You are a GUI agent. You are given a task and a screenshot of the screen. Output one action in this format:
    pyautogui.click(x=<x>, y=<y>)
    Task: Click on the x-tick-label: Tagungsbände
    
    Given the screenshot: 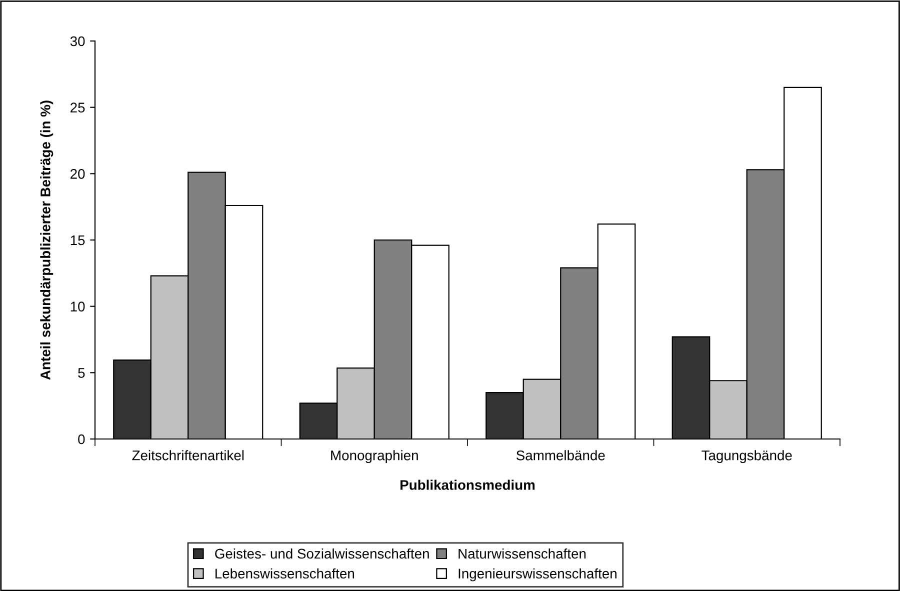 What is the action you would take?
    pyautogui.click(x=747, y=457)
    